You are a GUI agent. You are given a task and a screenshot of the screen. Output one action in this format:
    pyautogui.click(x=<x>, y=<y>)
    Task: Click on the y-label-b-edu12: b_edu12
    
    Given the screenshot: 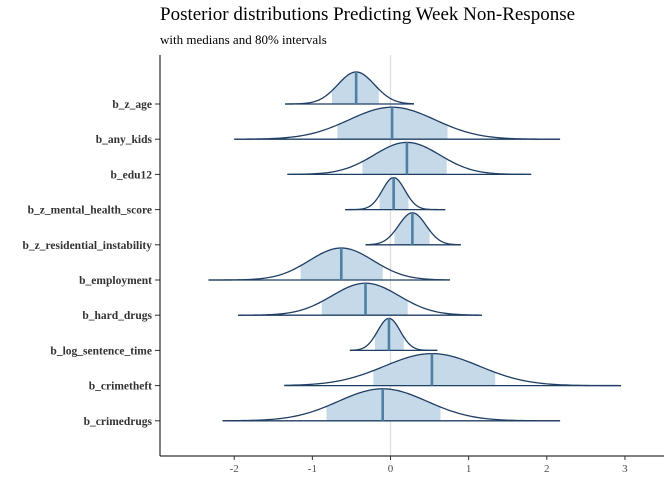 What is the action you would take?
    pyautogui.click(x=131, y=175)
    